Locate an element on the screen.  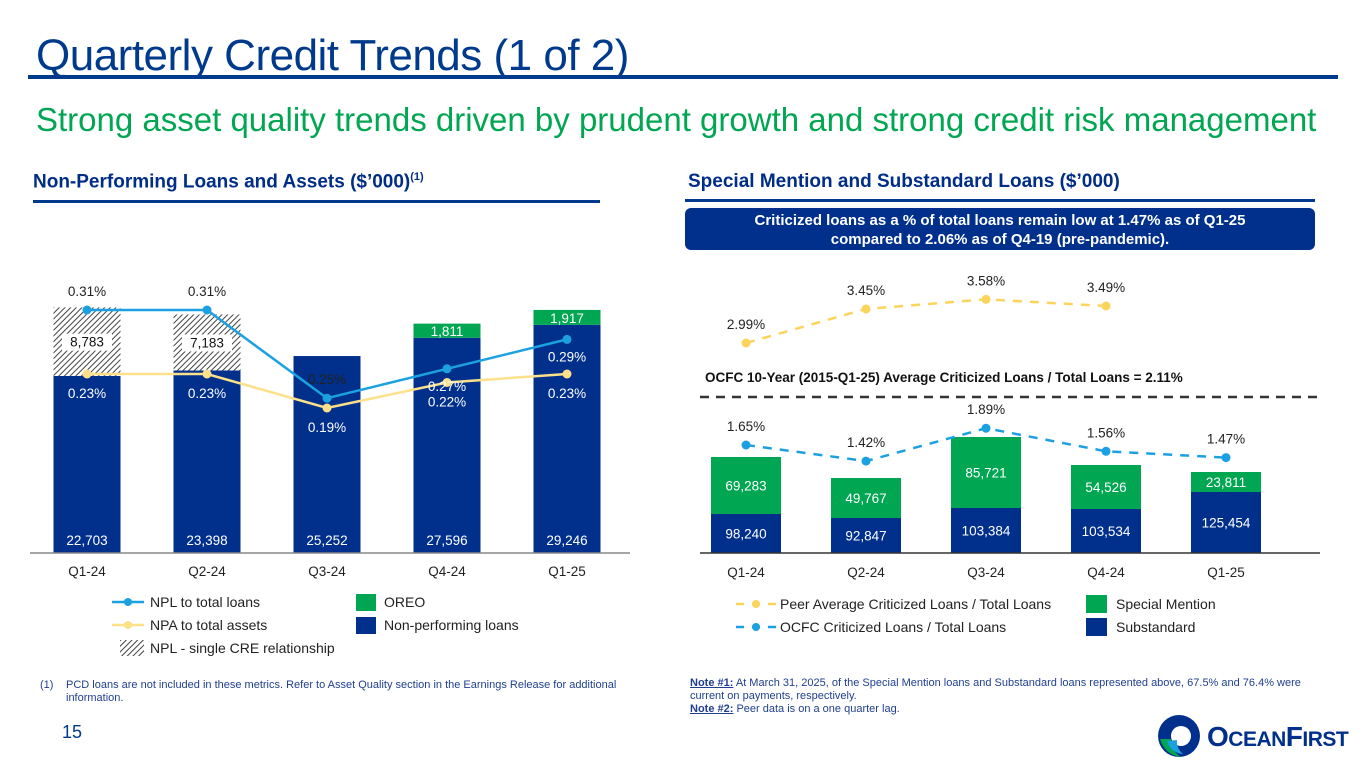
x-tick-label: Q3-24 is located at coordinates (327, 571).